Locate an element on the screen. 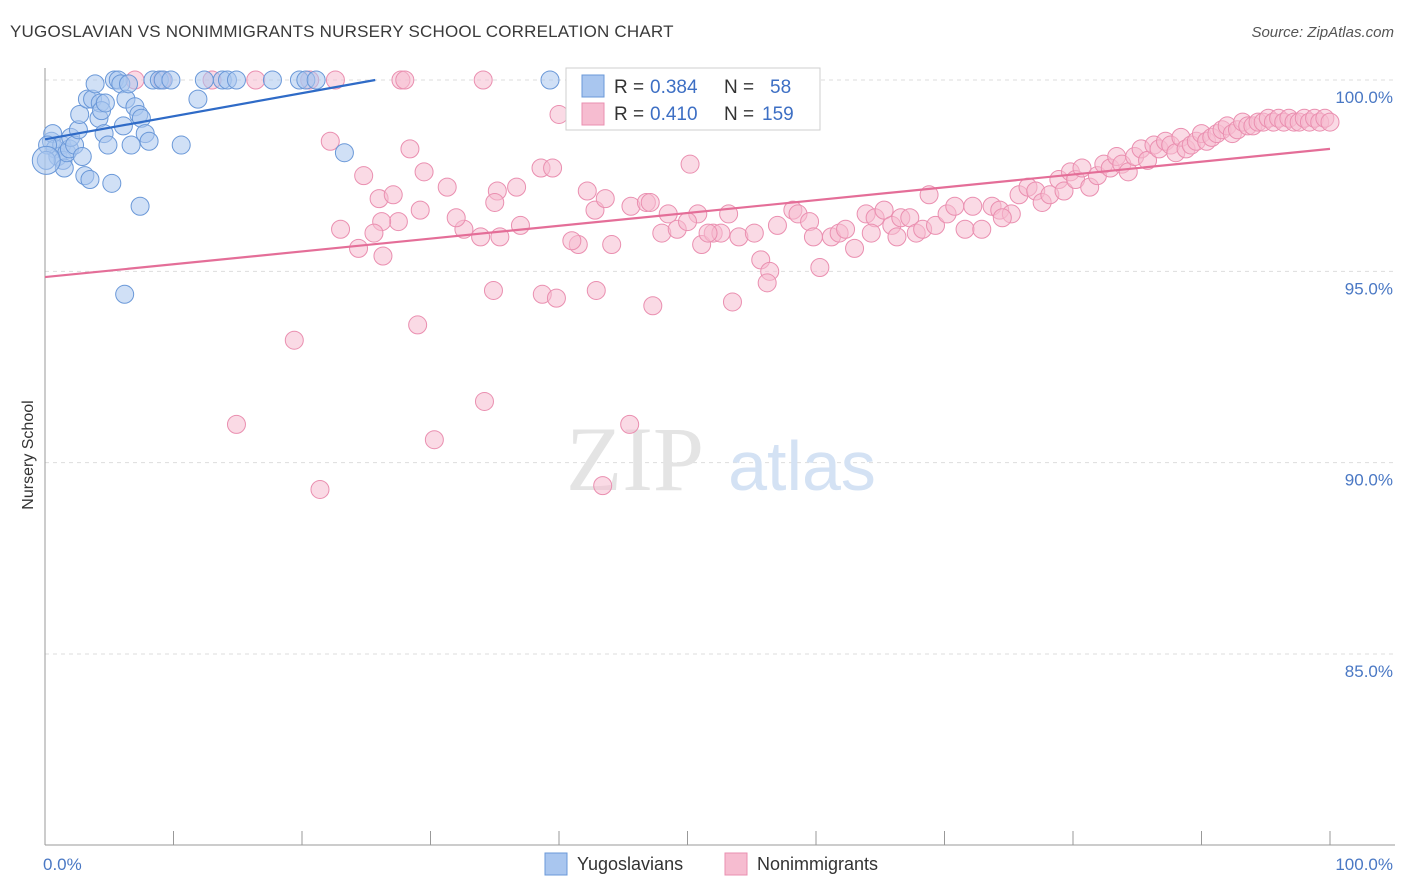  stats-n-value-yugoslavians: 58 is located at coordinates (780, 87).